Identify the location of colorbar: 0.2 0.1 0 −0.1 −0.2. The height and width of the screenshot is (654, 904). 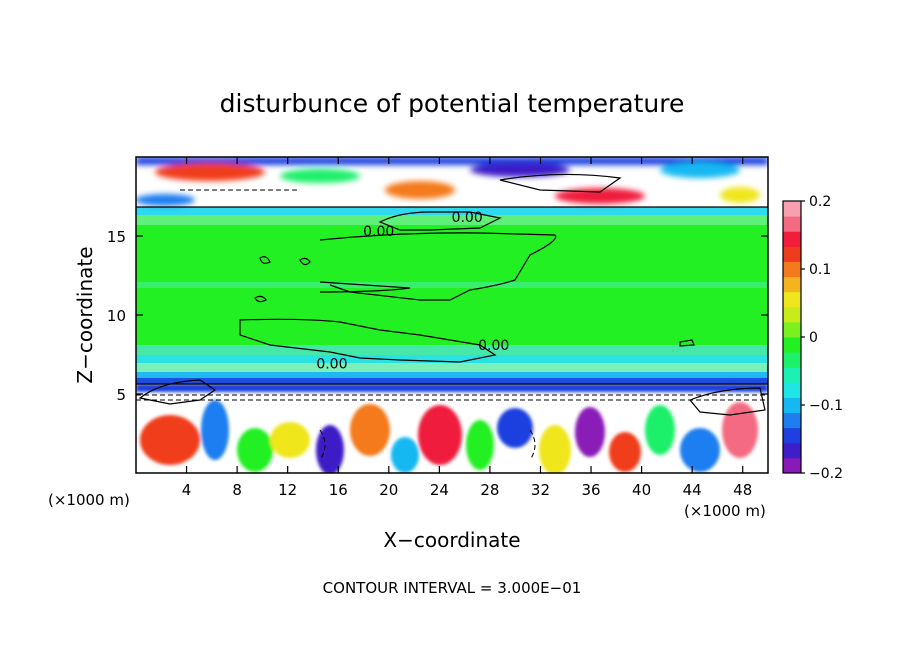
(812, 338).